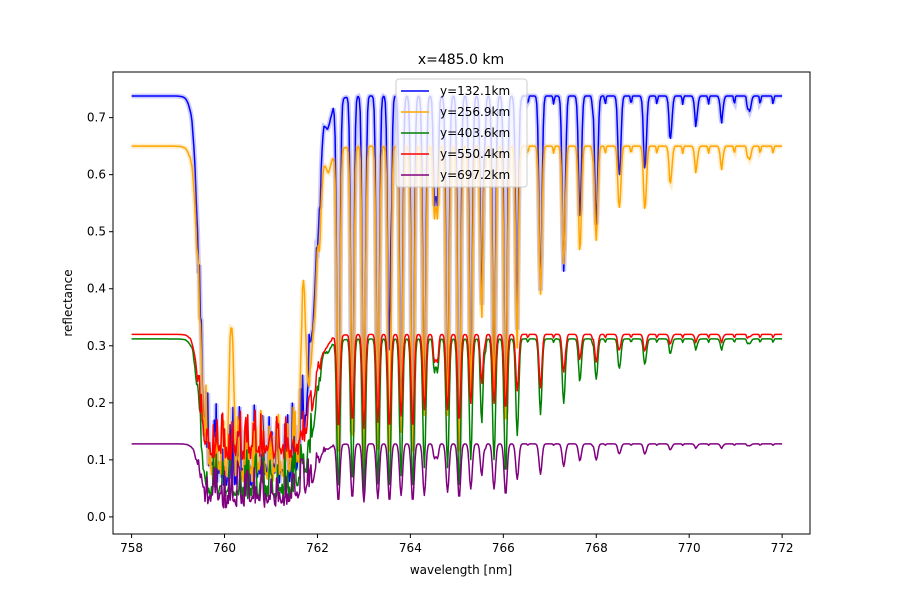 Image resolution: width=900 pixels, height=600 pixels. I want to click on y-tick-label: 0.5, so click(96, 232).